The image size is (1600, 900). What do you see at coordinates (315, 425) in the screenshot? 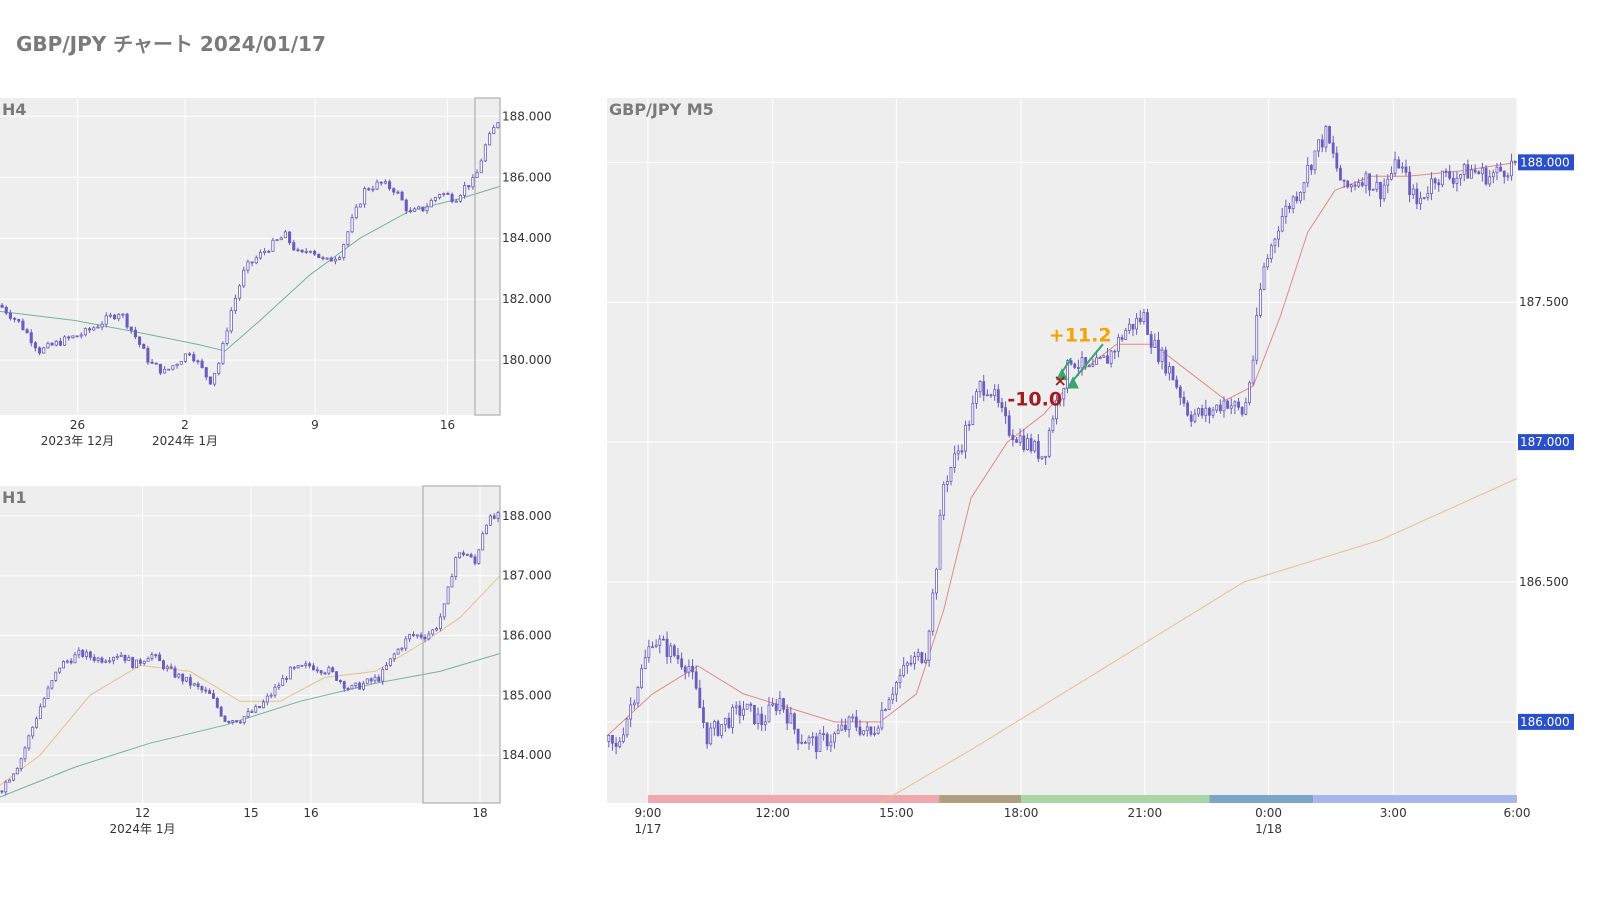
I see `x-tick-label: 9` at bounding box center [315, 425].